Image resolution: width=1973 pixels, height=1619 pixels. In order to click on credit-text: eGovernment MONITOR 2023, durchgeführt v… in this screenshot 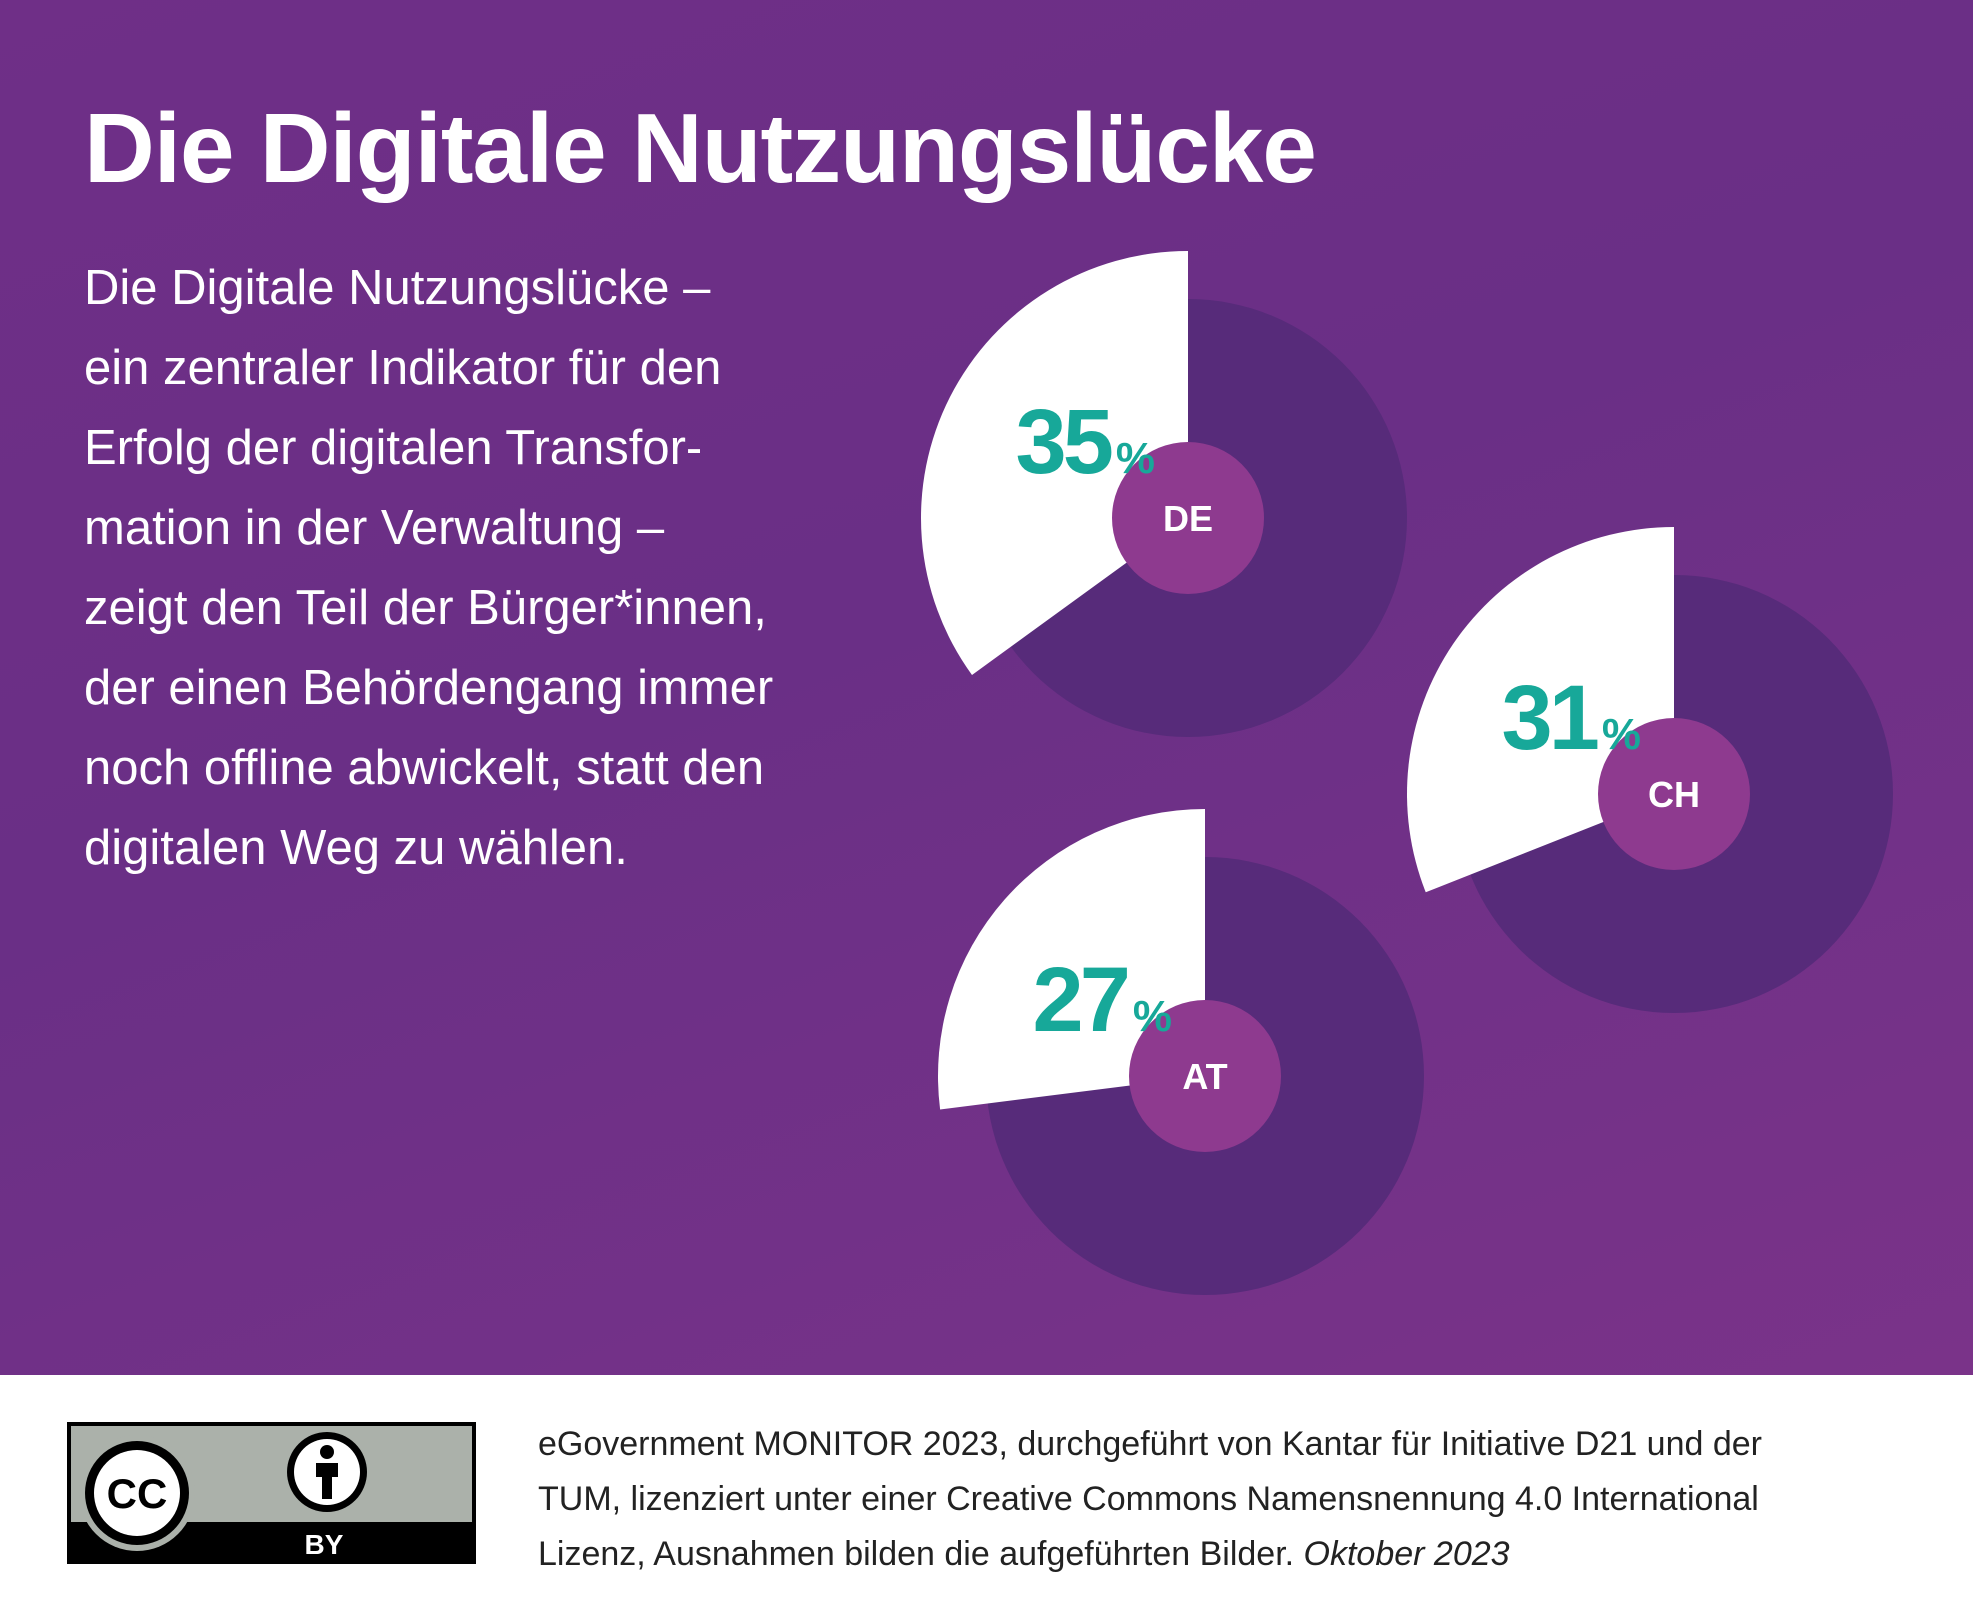, I will do `click(1150, 1499)`.